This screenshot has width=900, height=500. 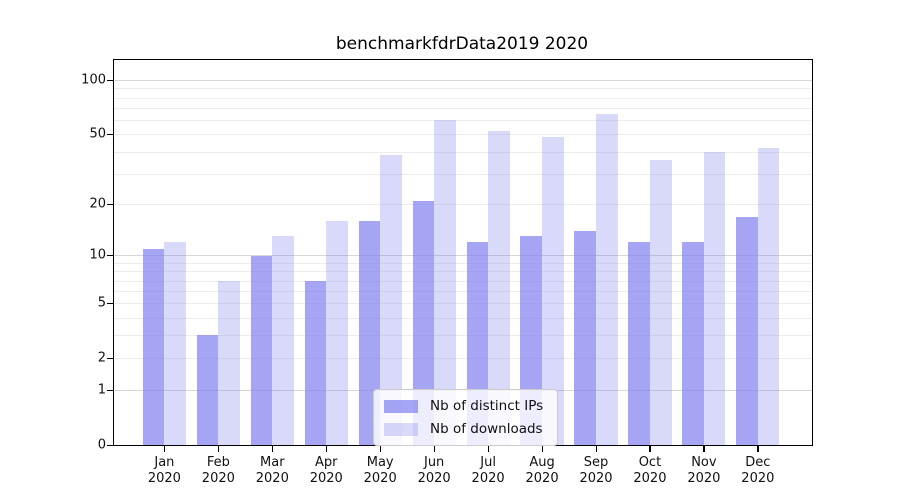 I want to click on legend: Nb of distinct IPs Nb of downloads, so click(x=466, y=417).